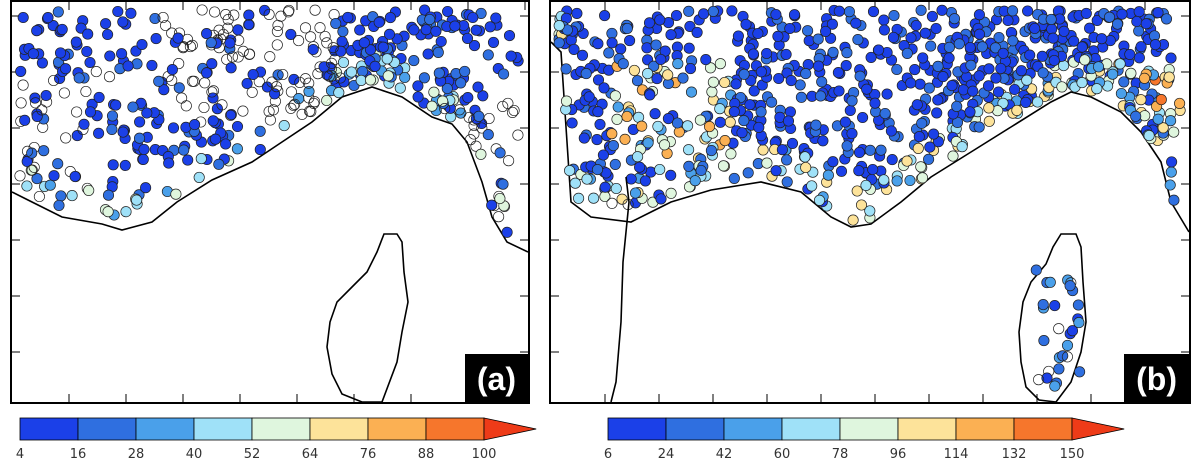 Image resolution: width=1198 pixels, height=465 pixels. What do you see at coordinates (1156, 378) in the screenshot?
I see `panel-label-b: (b)` at bounding box center [1156, 378].